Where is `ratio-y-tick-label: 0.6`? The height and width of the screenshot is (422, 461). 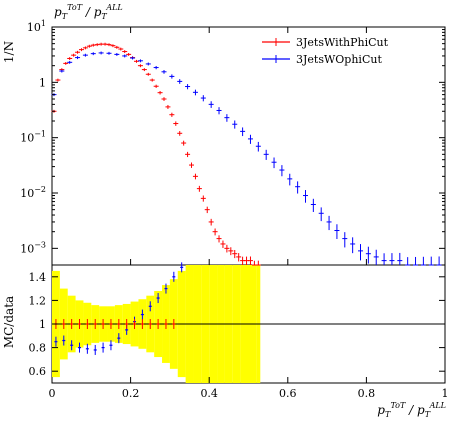 ratio-y-tick-label: 0.6 is located at coordinates (38, 371).